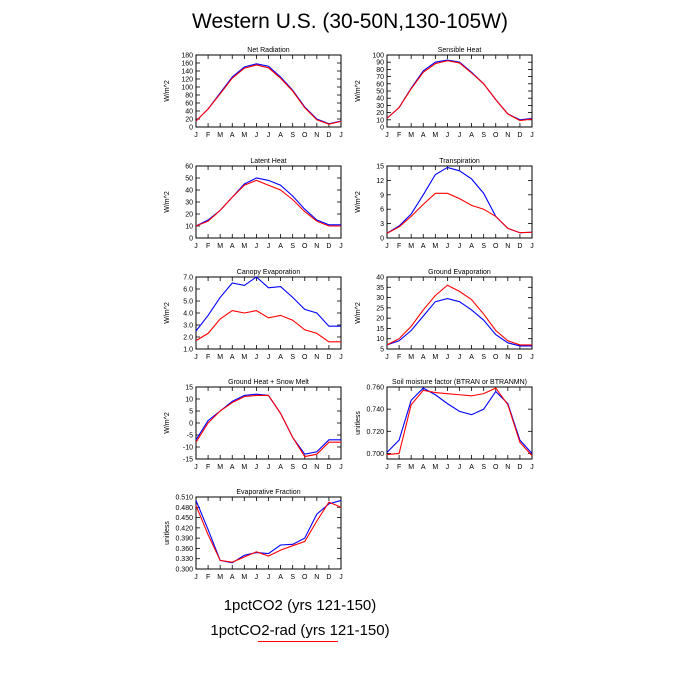 This screenshot has height=700, width=700. I want to click on y-tick-label: 1.0, so click(188, 350).